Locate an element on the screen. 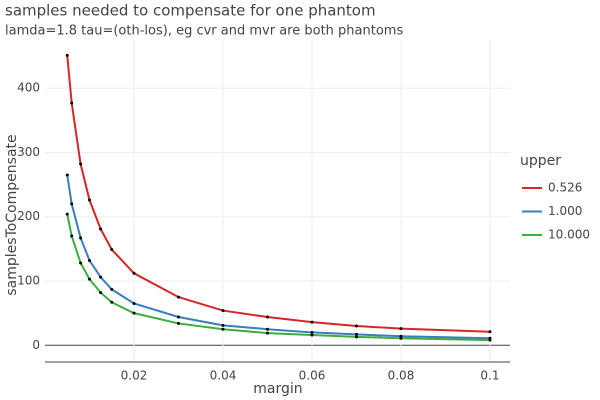 This screenshot has width=600, height=400. x-tick-label: 0.02 is located at coordinates (134, 376).